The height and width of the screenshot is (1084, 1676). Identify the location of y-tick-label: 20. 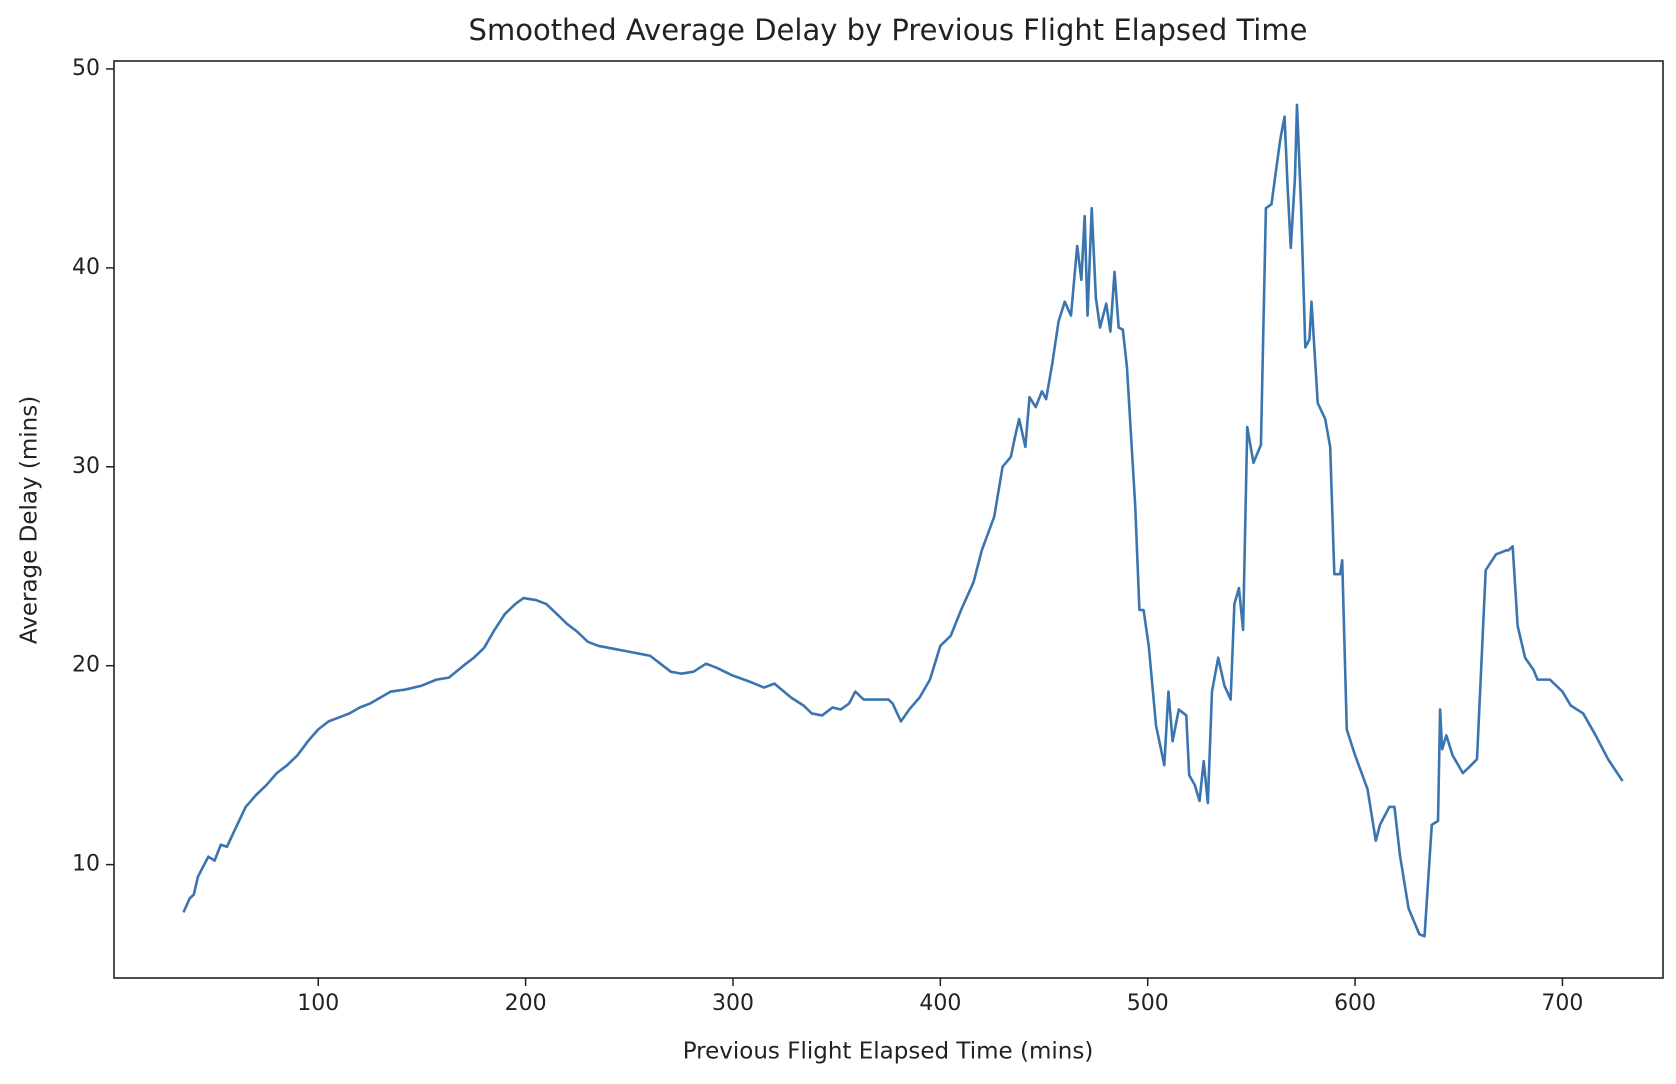
(86, 665).